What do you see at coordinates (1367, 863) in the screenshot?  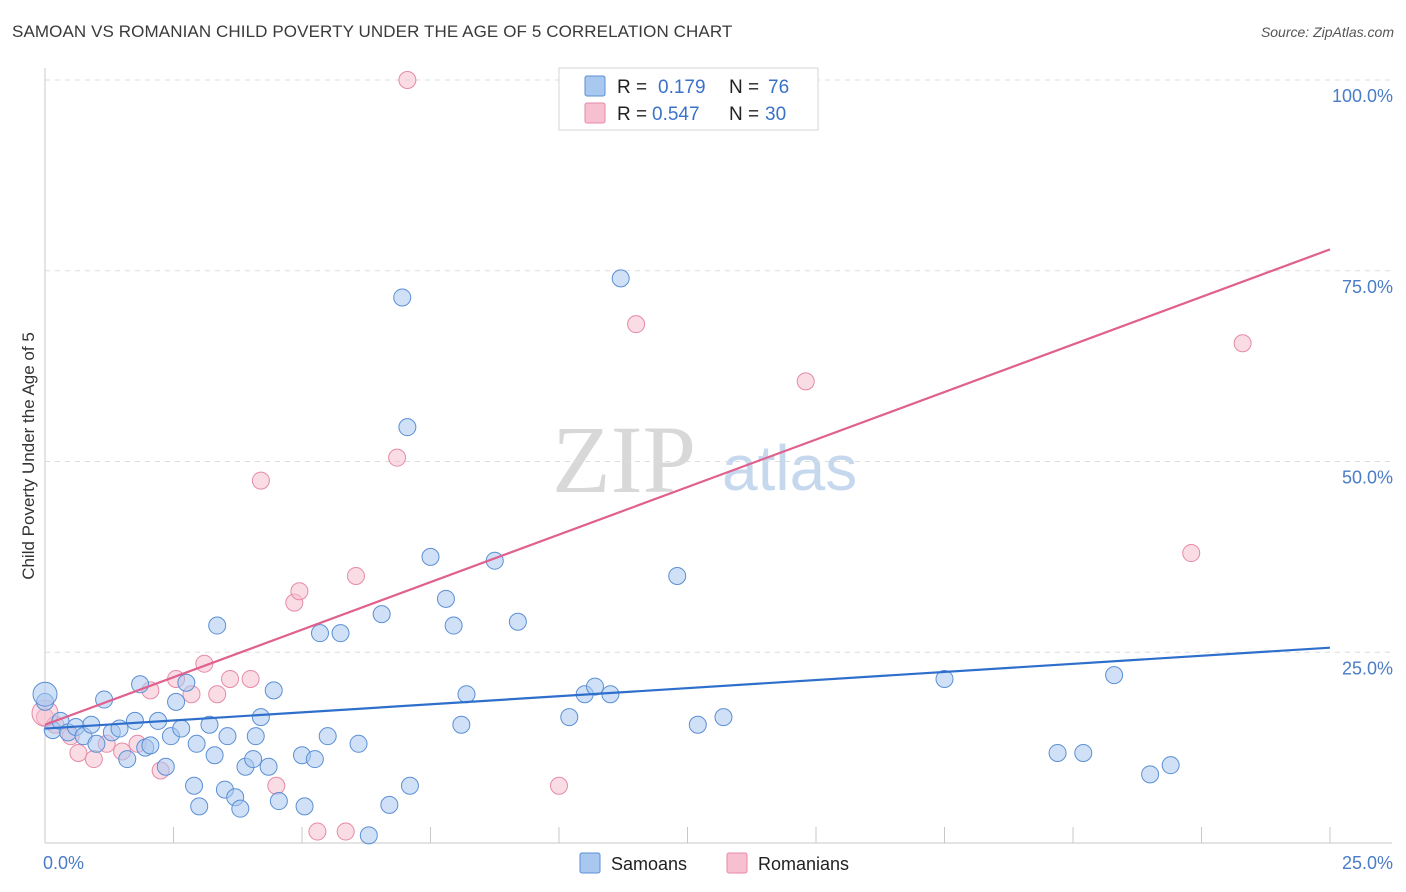 I see `x-tick-label: 25.0%` at bounding box center [1367, 863].